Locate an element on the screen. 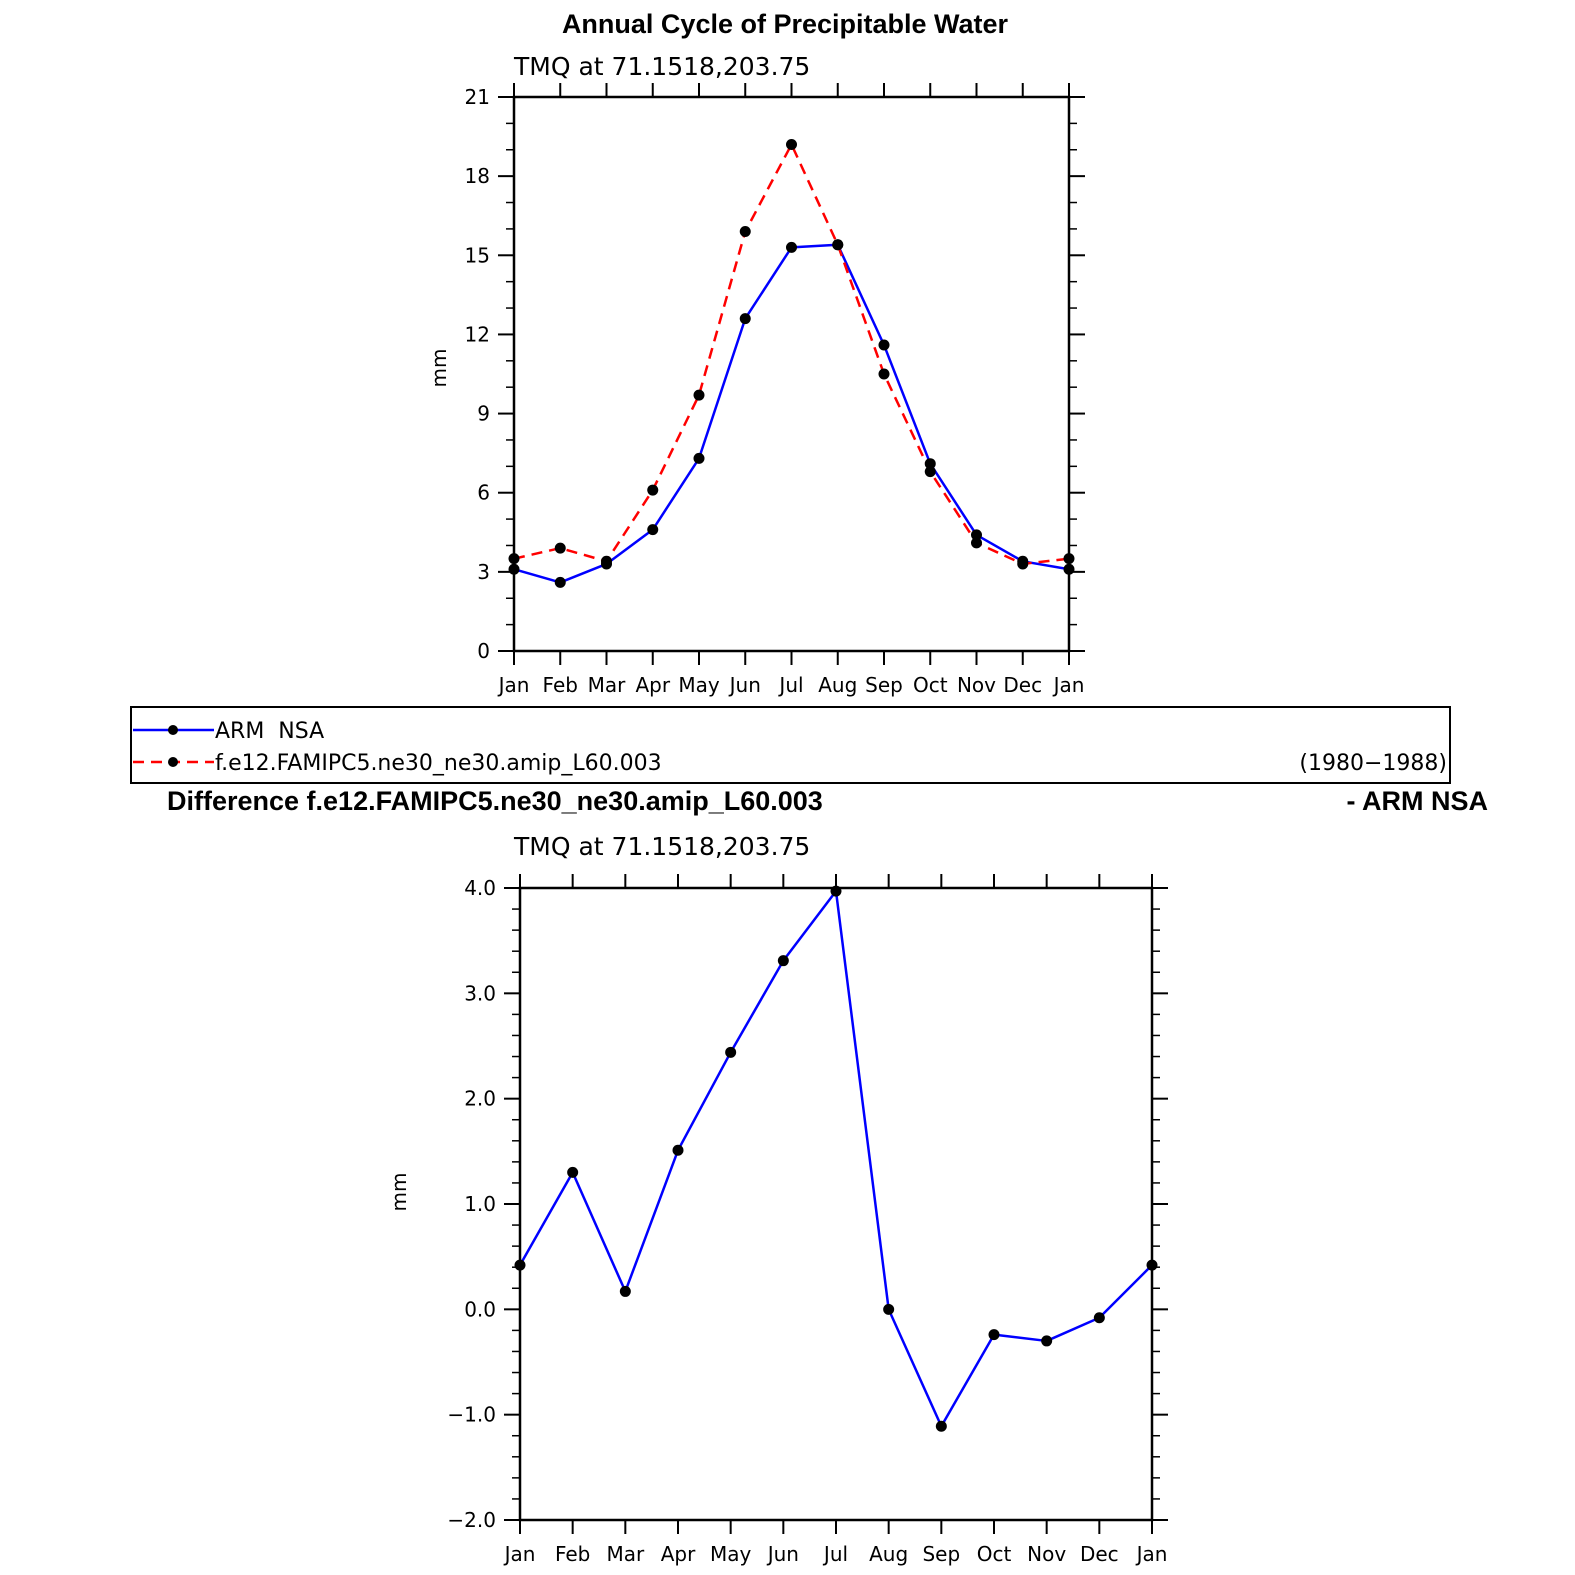 The width and height of the screenshot is (1575, 1575). chart1-ytick-label: 12 is located at coordinates (477, 334).